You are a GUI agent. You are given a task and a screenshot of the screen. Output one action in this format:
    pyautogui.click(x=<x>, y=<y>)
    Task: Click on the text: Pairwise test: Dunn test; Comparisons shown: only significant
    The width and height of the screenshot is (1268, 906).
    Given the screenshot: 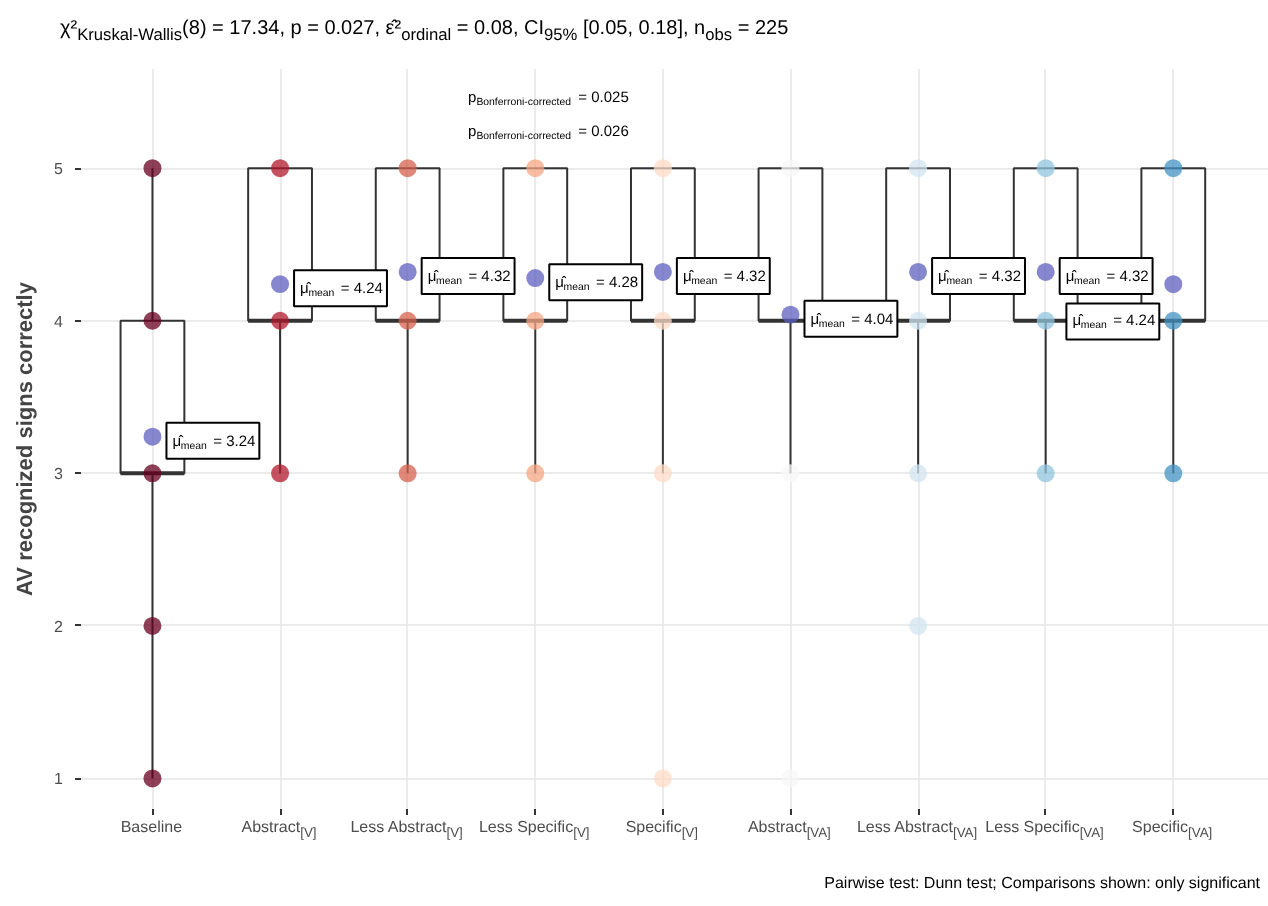 What is the action you would take?
    pyautogui.click(x=1041, y=883)
    